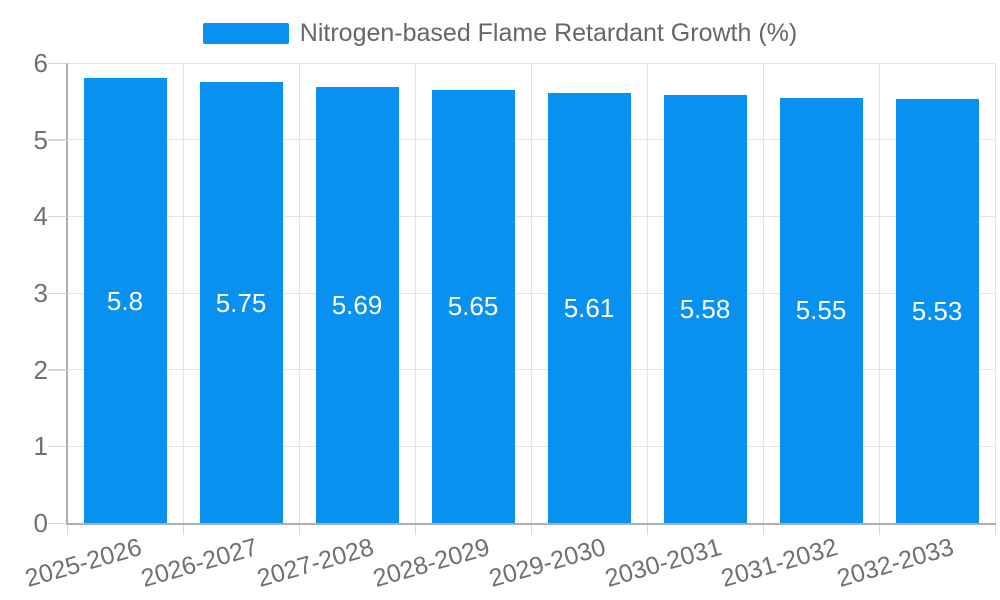 The height and width of the screenshot is (600, 1000). I want to click on y-tick-label: 5, so click(40, 139).